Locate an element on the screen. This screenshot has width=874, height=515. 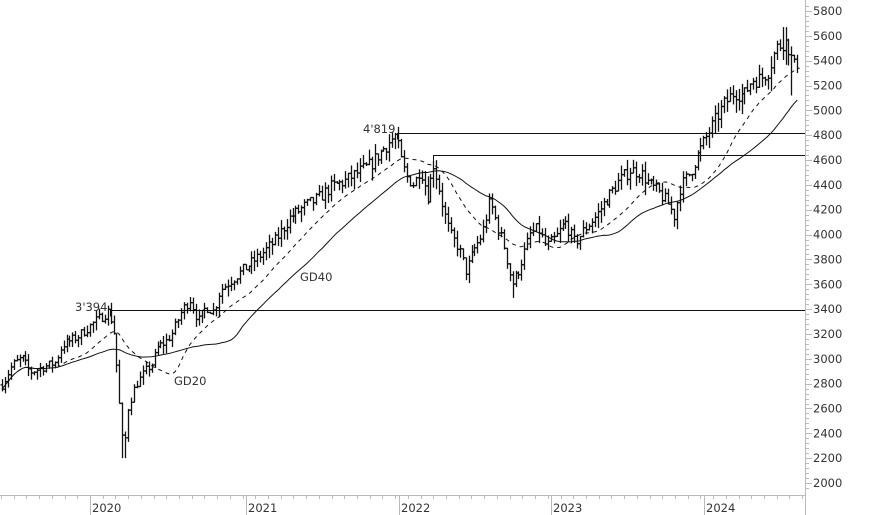
y-tick-label: 2400 is located at coordinates (827, 433).